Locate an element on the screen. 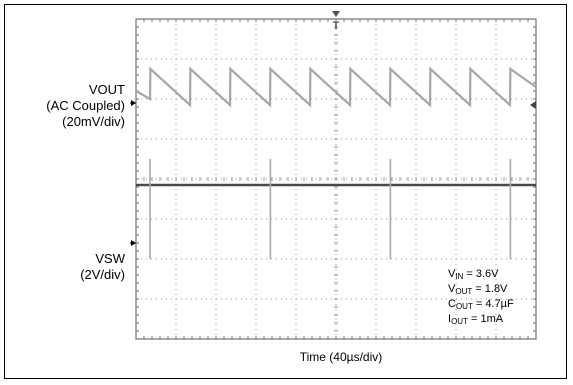  vsw-label-line-1: VSW is located at coordinates (110, 258).